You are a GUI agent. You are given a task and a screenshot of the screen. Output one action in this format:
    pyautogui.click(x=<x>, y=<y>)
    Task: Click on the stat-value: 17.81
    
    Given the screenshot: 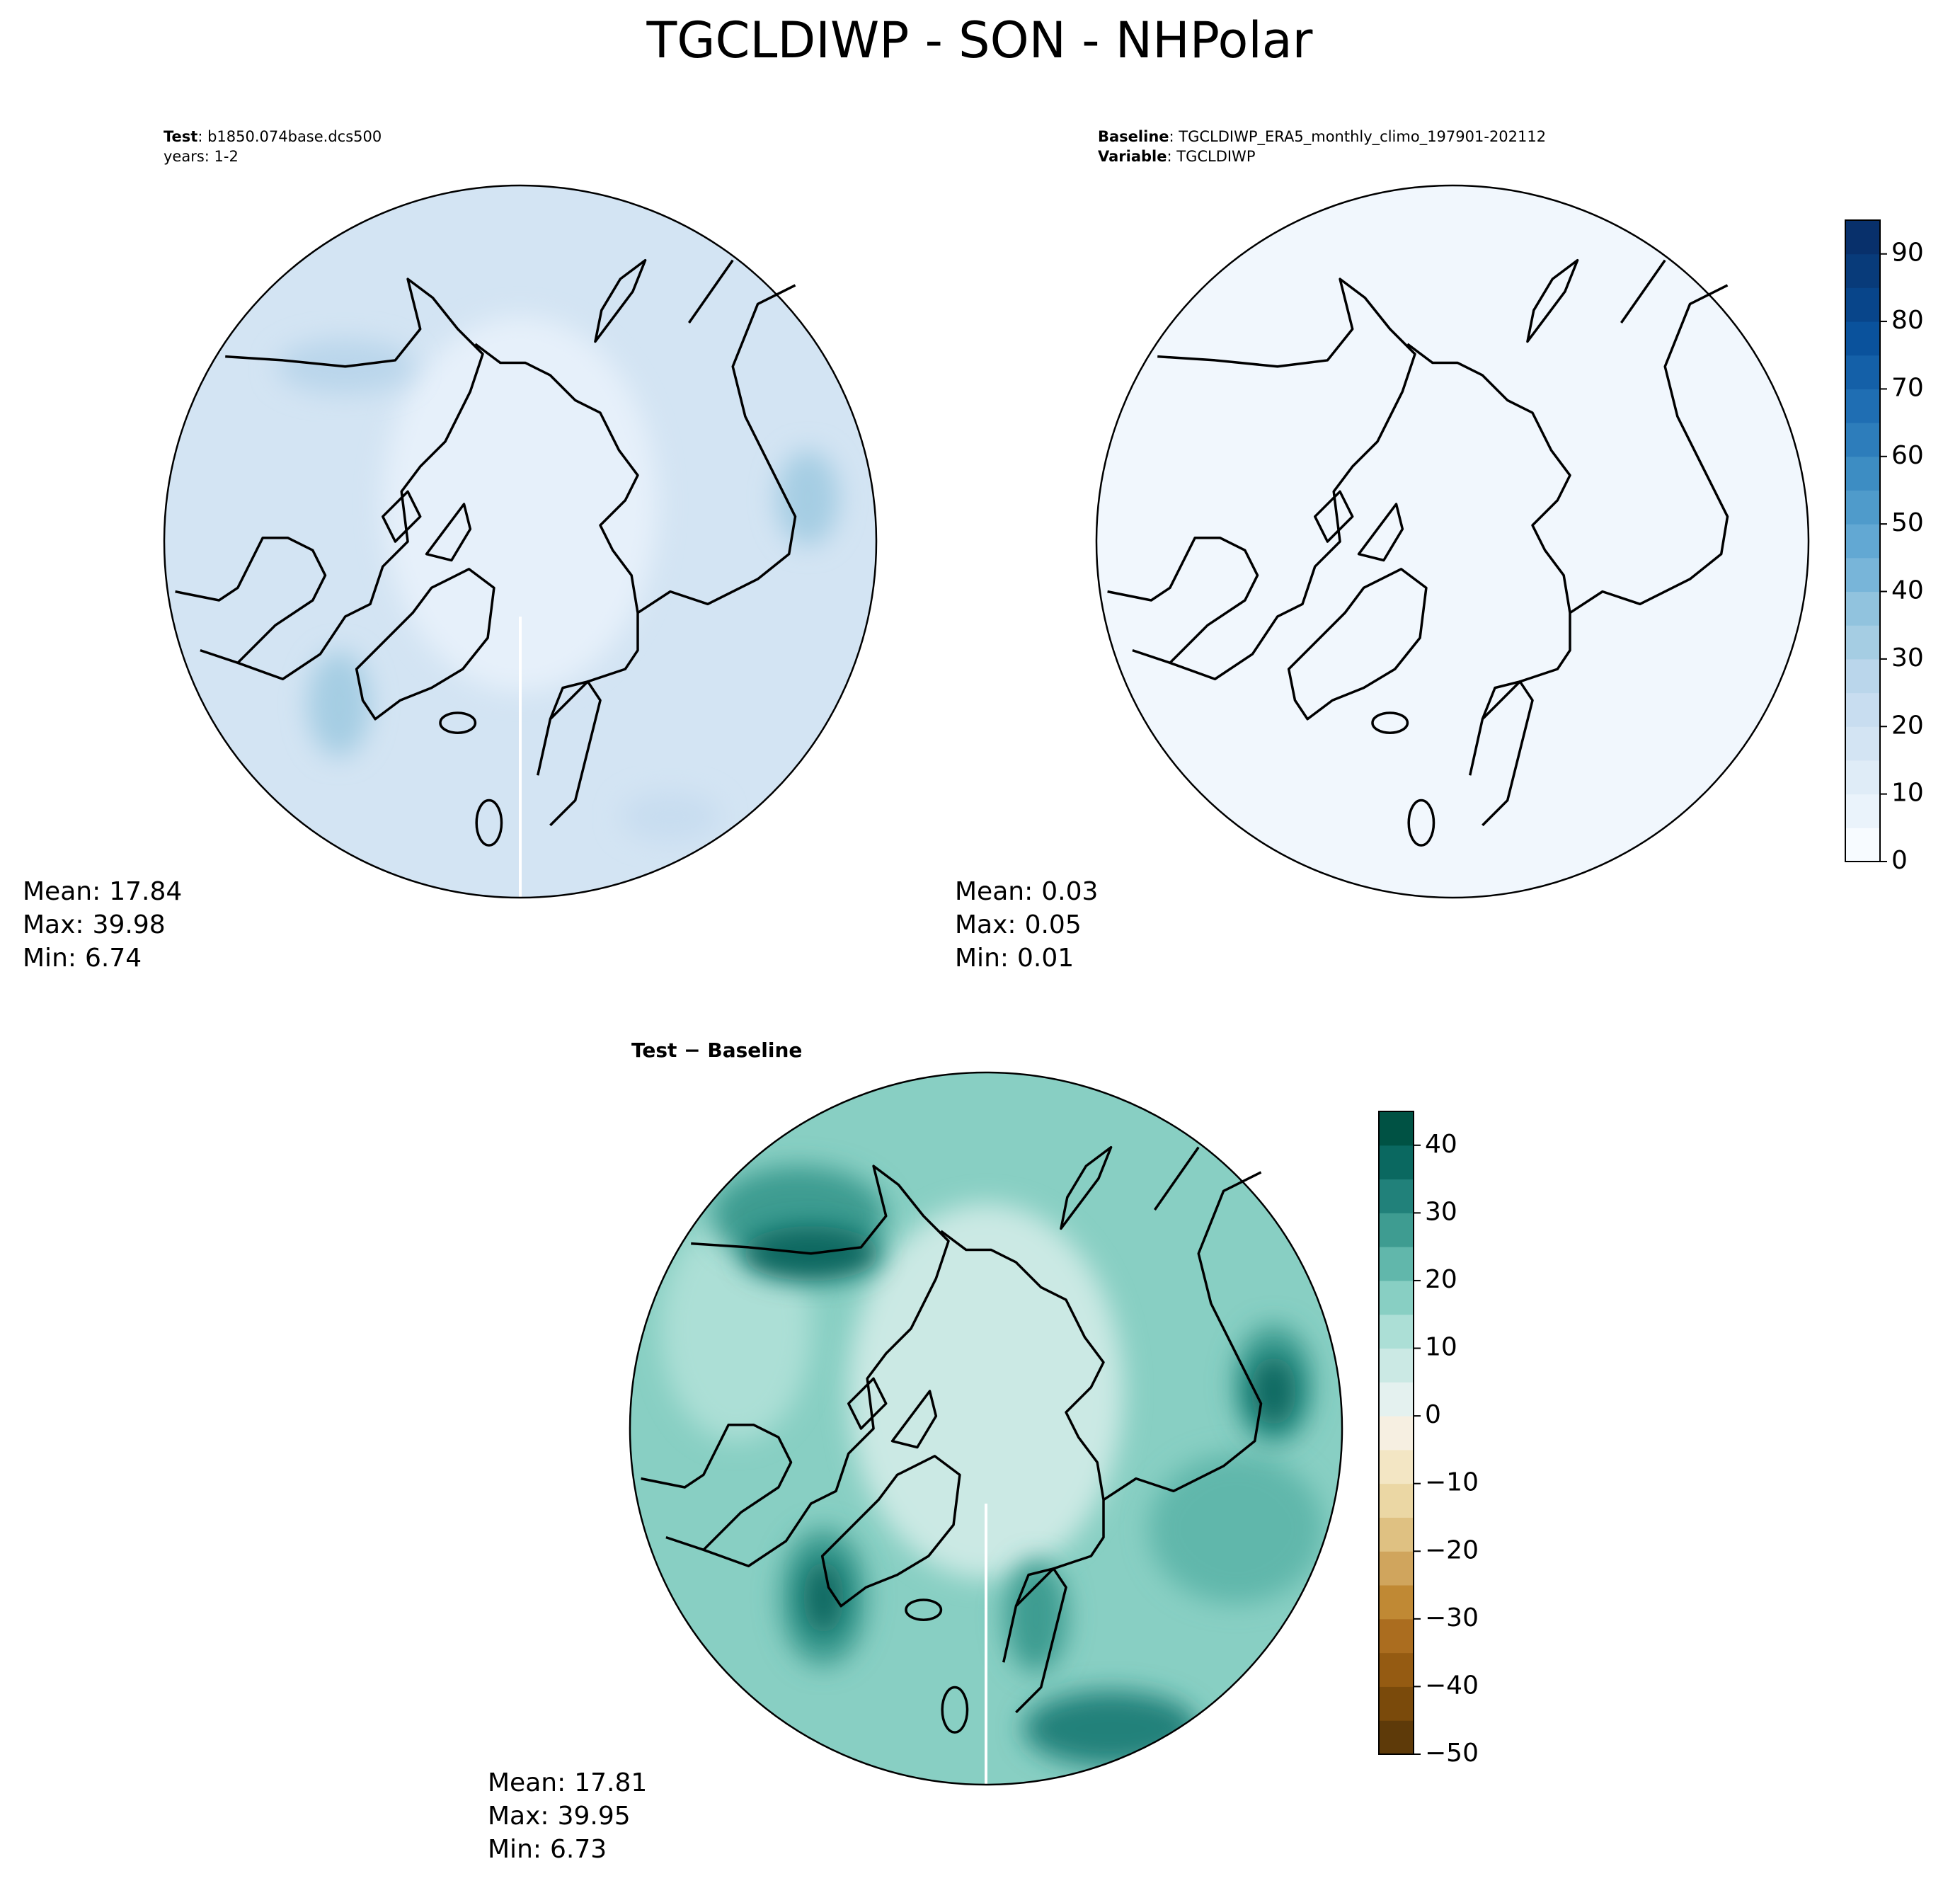 What is the action you would take?
    pyautogui.click(x=610, y=1783)
    